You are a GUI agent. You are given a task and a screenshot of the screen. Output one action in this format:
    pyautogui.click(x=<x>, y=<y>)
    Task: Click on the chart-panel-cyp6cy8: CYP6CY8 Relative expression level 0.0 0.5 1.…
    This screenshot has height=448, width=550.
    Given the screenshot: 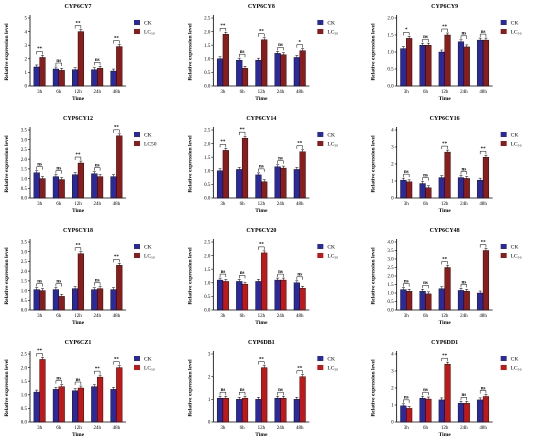 What is the action you would take?
    pyautogui.click(x=262, y=53)
    